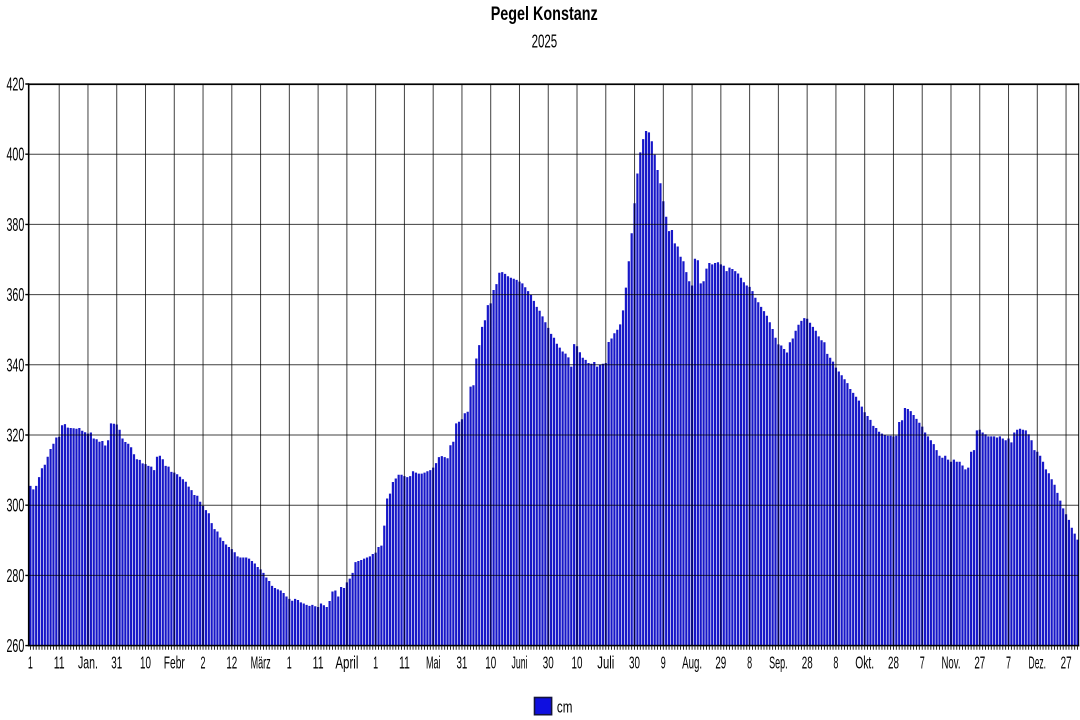 The height and width of the screenshot is (720, 1080). Describe the element at coordinates (545, 41) in the screenshot. I see `svg-text: 2025` at that location.